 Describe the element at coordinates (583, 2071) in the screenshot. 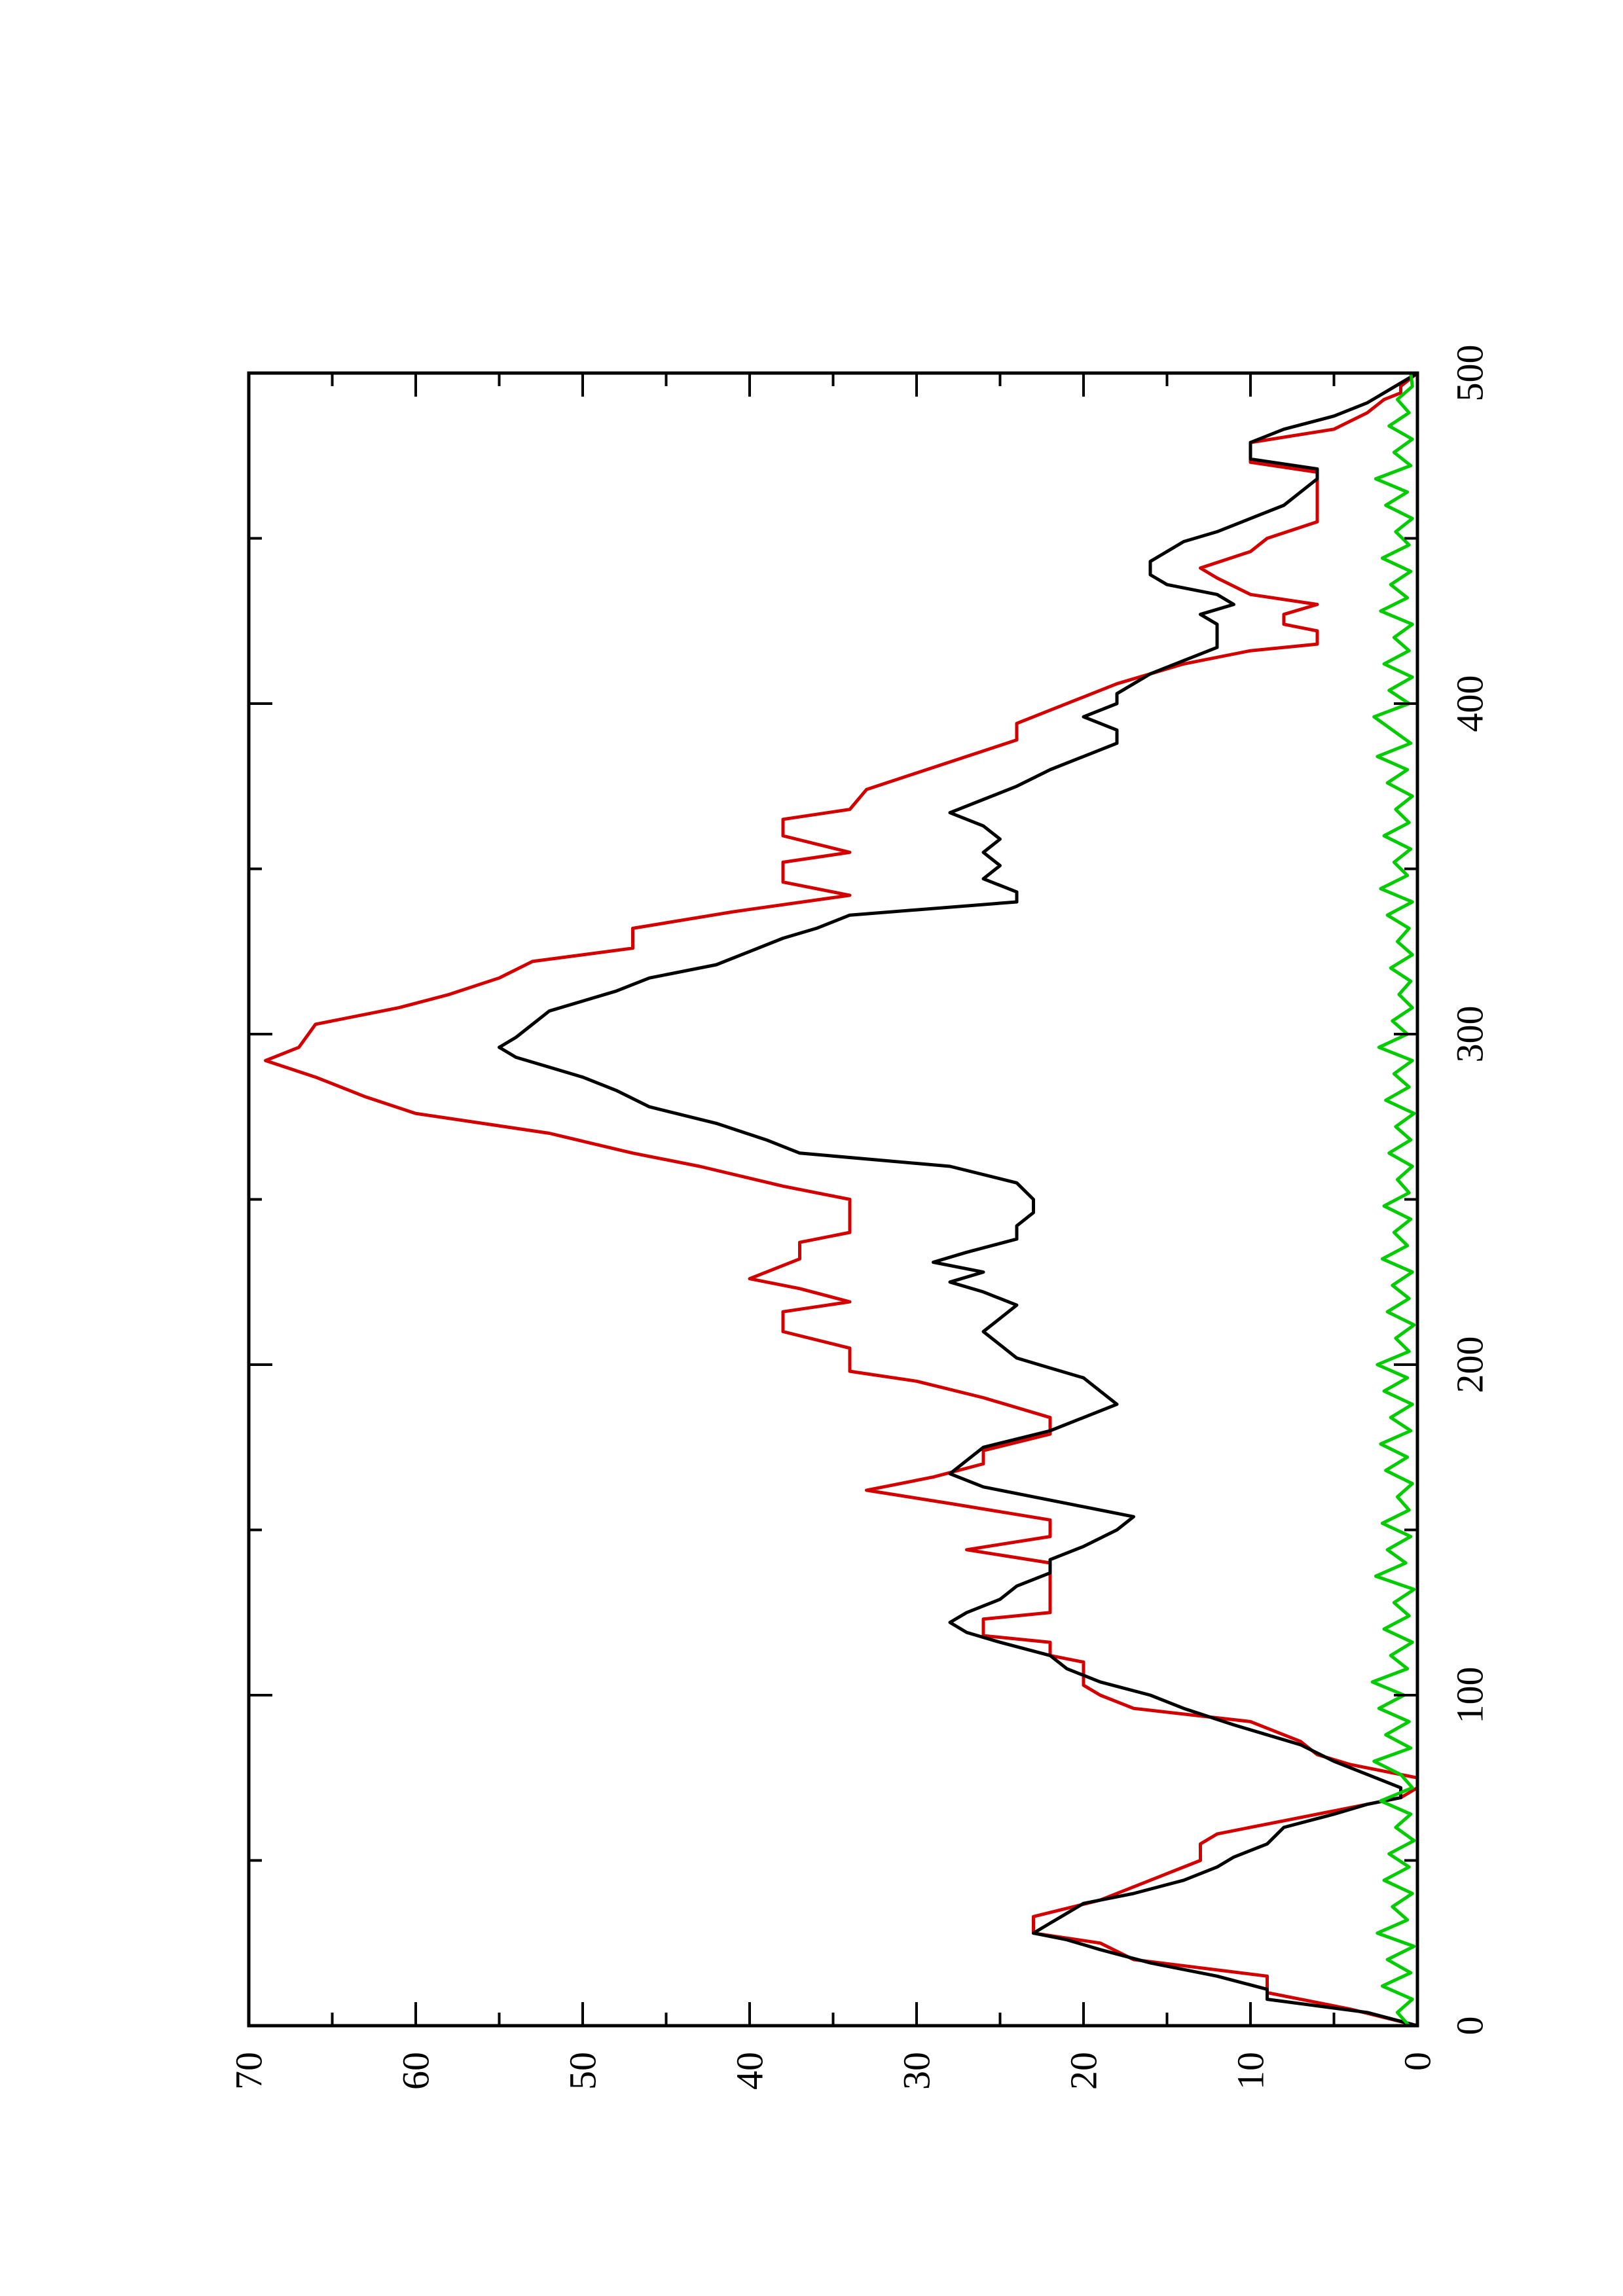

I see `y-tick-label: 50` at that location.